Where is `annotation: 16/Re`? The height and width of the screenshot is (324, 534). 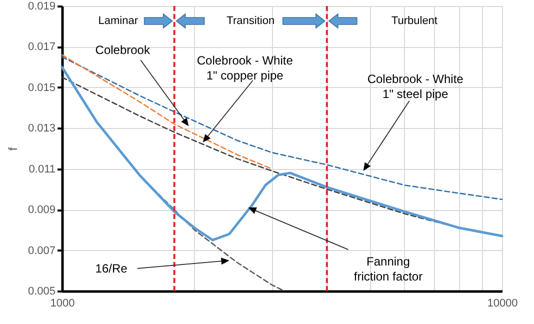 annotation: 16/Re is located at coordinates (111, 268).